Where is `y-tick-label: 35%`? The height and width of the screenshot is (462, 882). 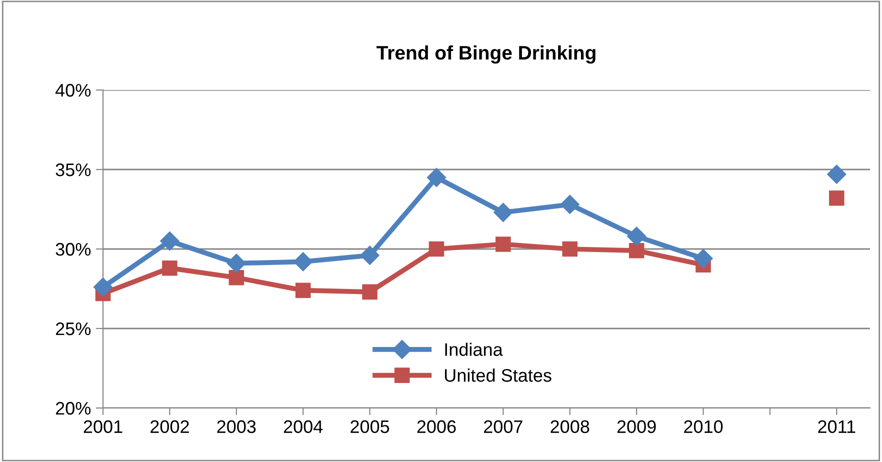
y-tick-label: 35% is located at coordinates (73, 169).